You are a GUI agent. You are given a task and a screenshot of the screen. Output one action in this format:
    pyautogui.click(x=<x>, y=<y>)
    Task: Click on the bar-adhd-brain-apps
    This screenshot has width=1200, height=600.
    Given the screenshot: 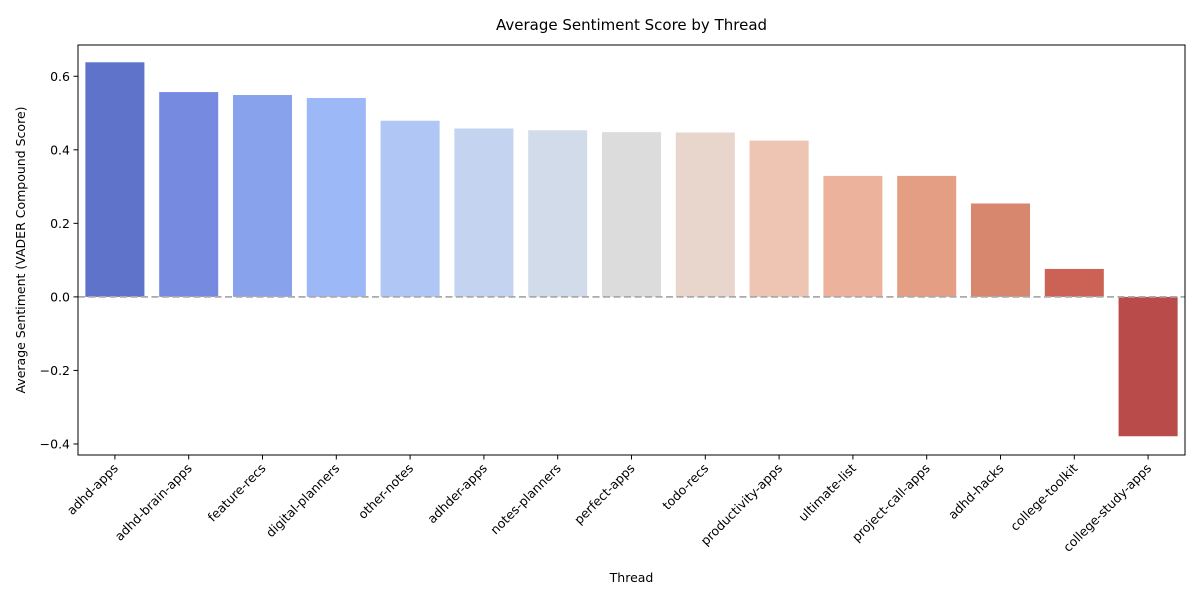 What is the action you would take?
    pyautogui.click(x=189, y=194)
    